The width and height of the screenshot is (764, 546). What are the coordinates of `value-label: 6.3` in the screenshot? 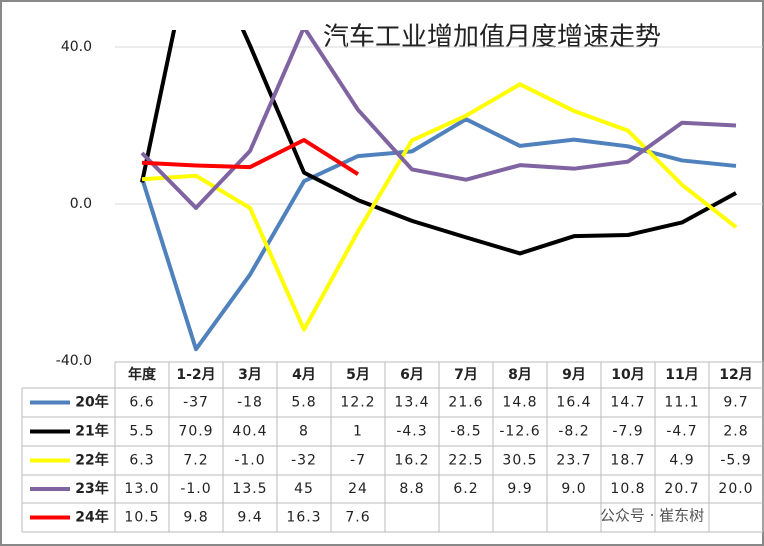 It's located at (141, 461).